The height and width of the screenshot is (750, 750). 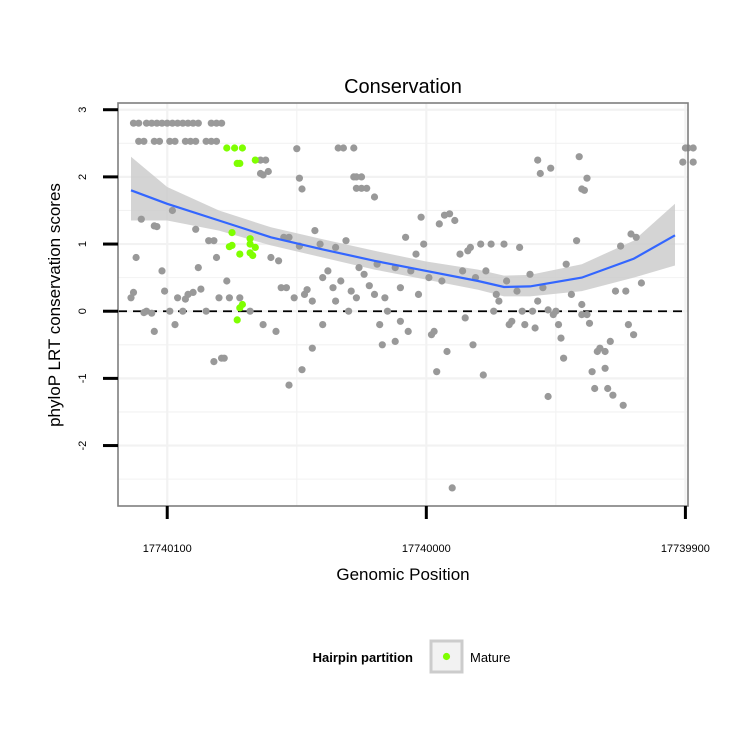 What do you see at coordinates (83, 177) in the screenshot?
I see `y-tick-label: 2` at bounding box center [83, 177].